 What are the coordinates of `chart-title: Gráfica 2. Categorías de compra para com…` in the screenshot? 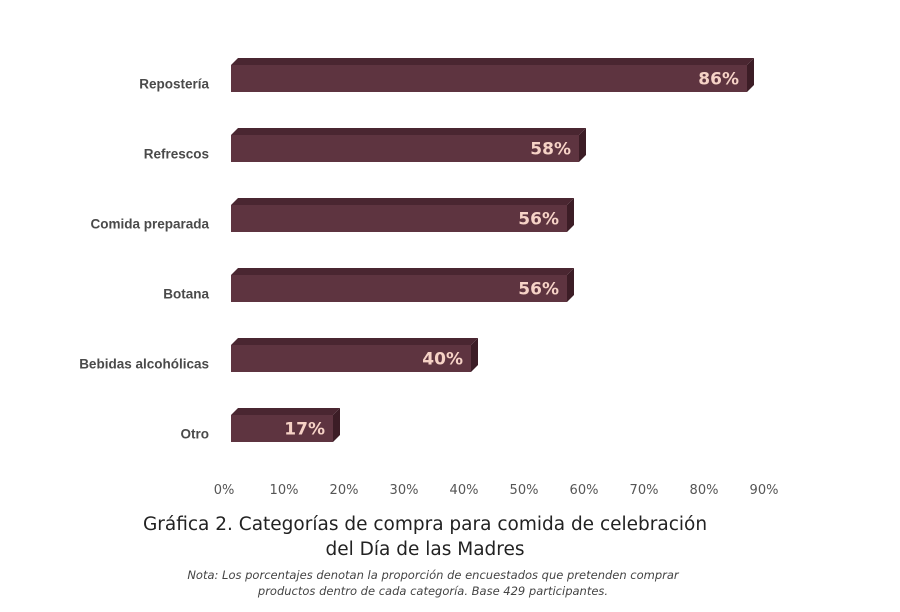 It's located at (425, 537).